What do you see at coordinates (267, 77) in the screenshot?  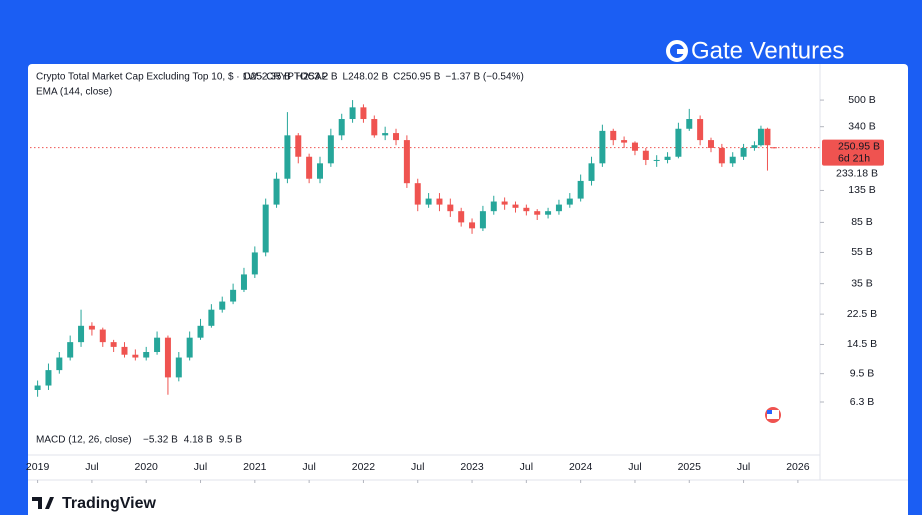 I see `ohlc-label: O252.35 B` at bounding box center [267, 77].